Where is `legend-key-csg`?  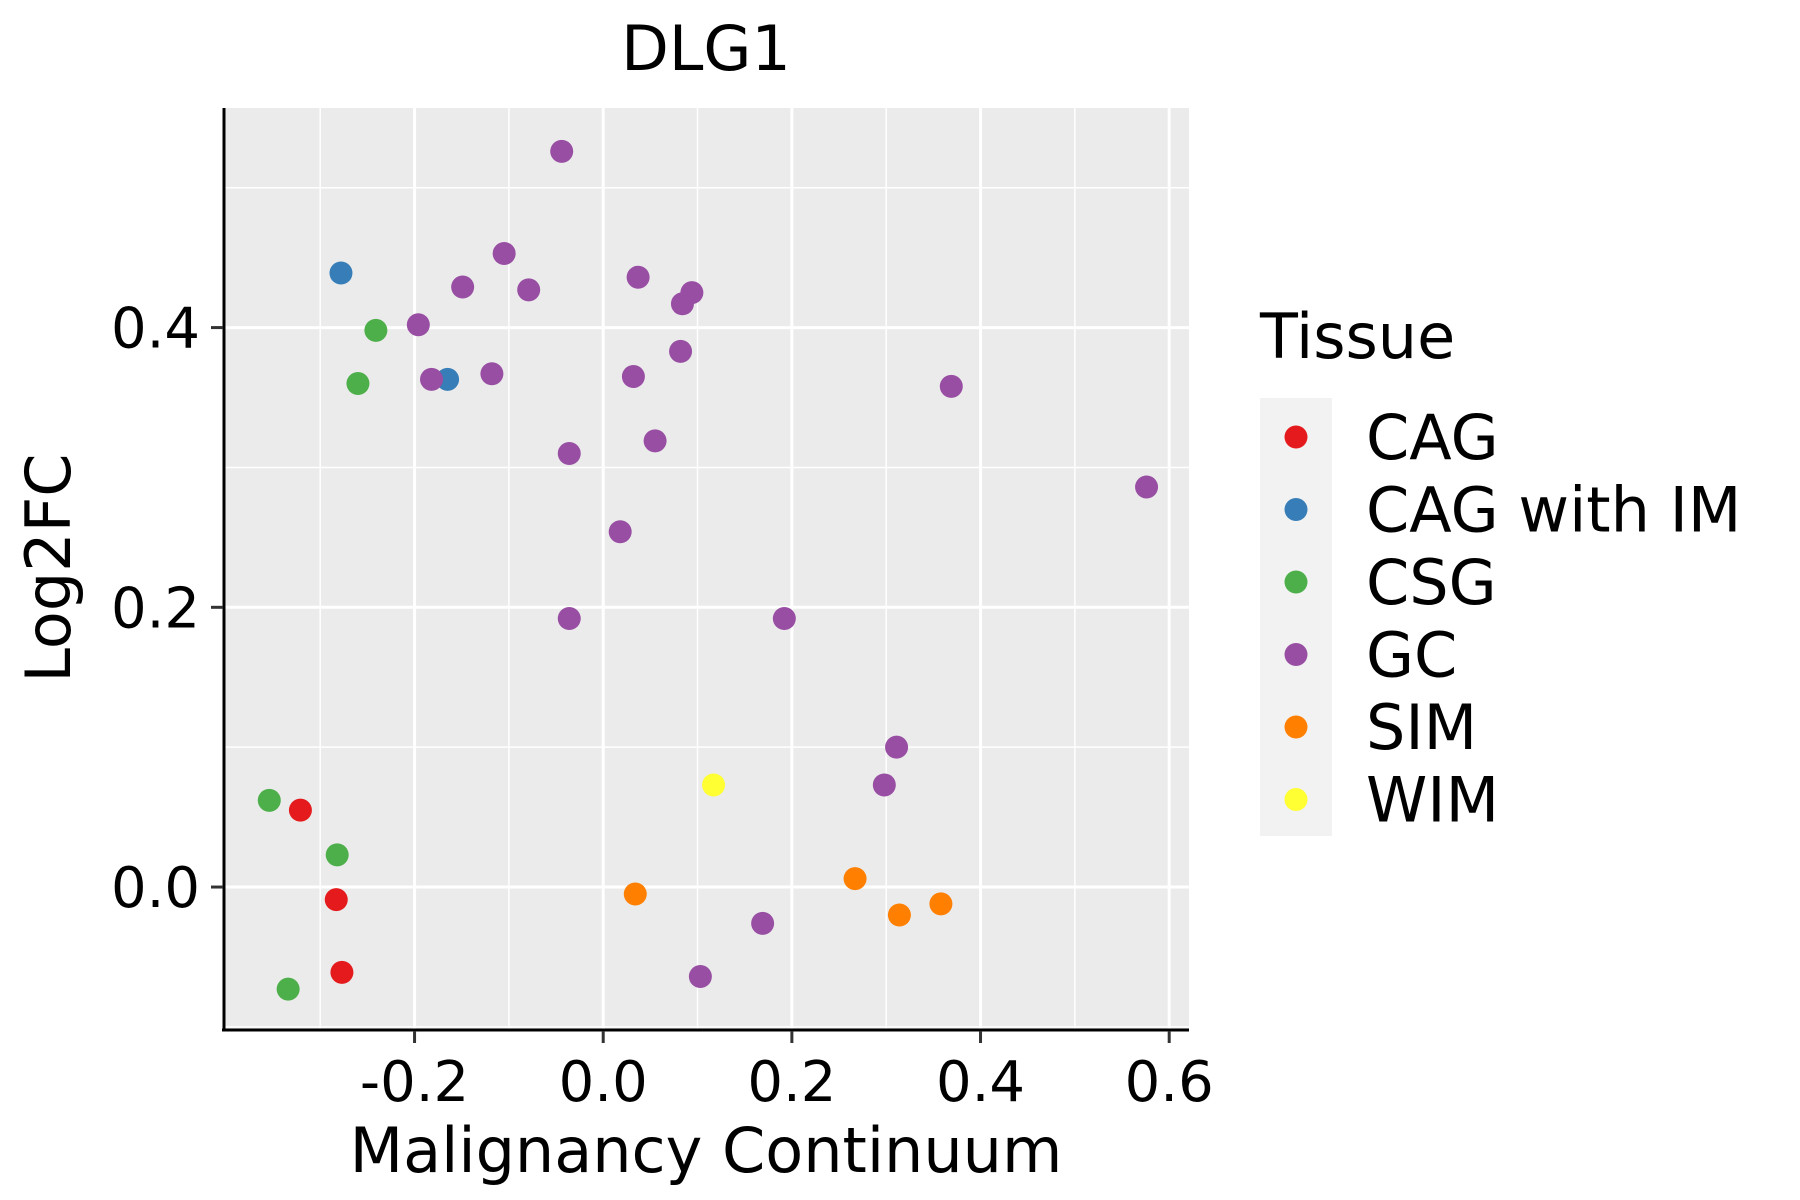
legend-key-csg is located at coordinates (1296, 582).